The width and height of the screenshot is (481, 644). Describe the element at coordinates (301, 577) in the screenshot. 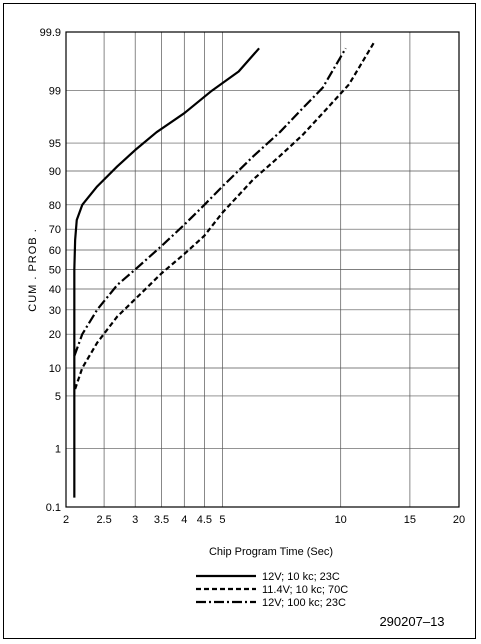

I see `legend-label: 12V; 10 kc; 23C` at that location.